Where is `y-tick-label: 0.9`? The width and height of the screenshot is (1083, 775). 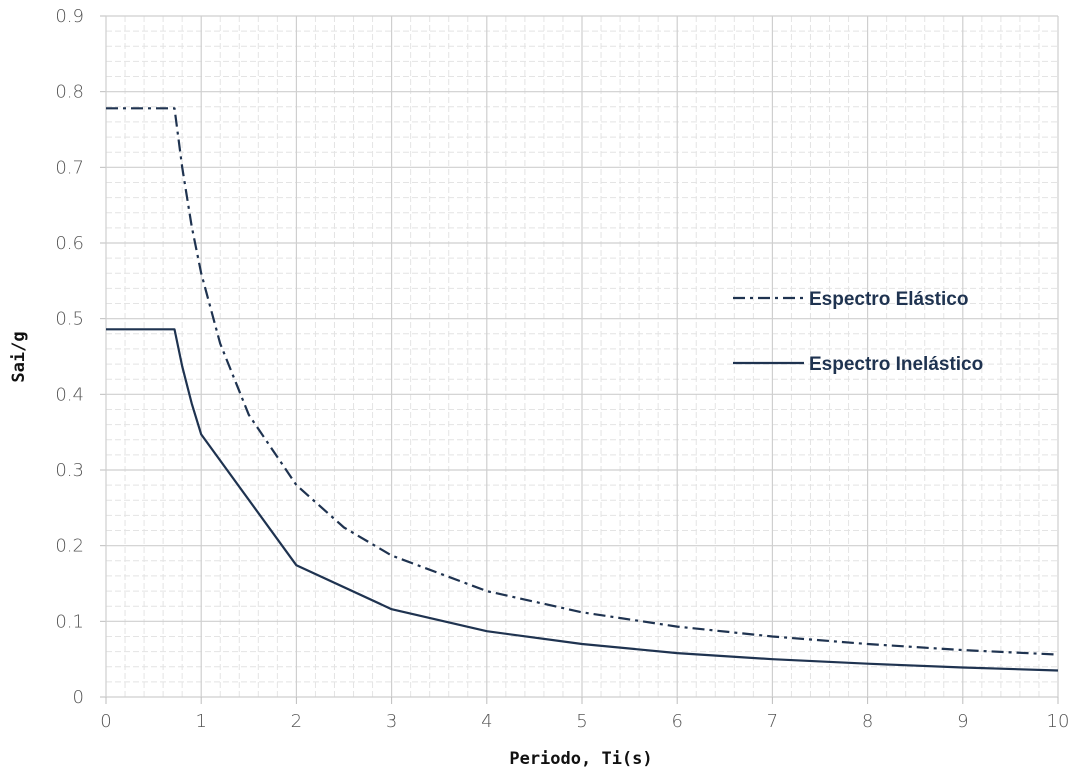 y-tick-label: 0.9 is located at coordinates (69, 16).